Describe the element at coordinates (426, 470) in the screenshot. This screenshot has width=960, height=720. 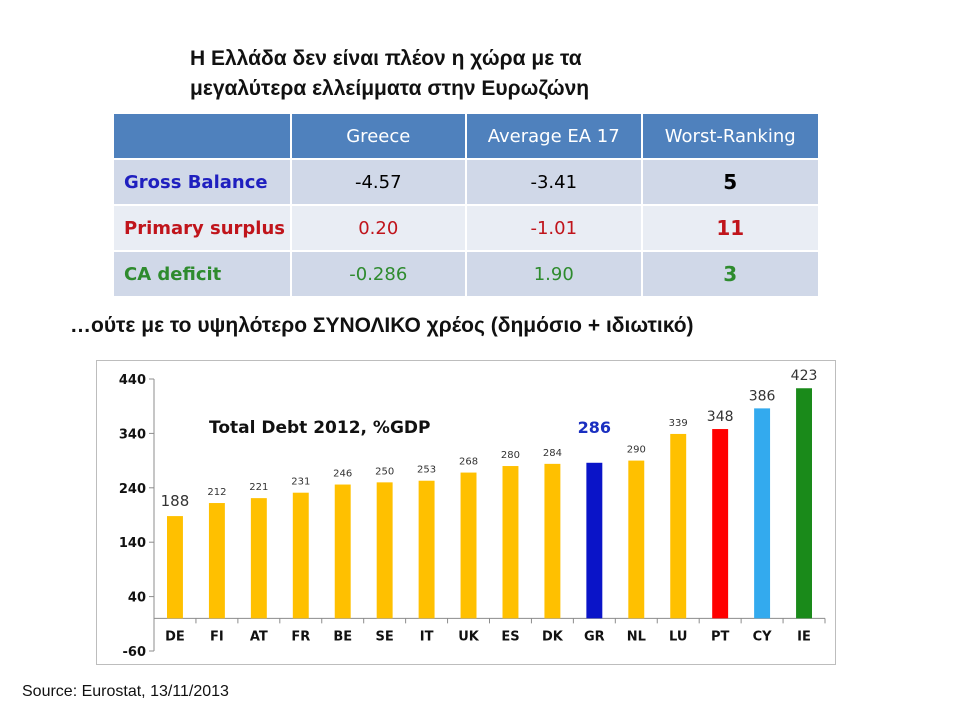
I see `data-label: 253` at that location.